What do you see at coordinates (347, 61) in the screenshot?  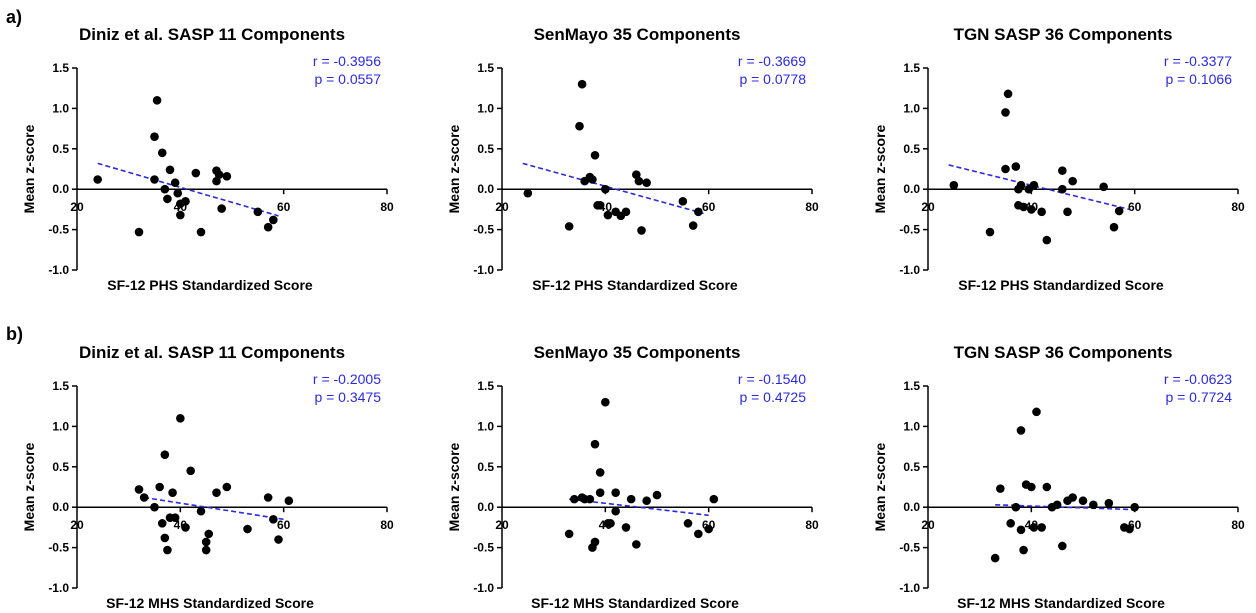 I see `r-value: r = -0.3956` at bounding box center [347, 61].